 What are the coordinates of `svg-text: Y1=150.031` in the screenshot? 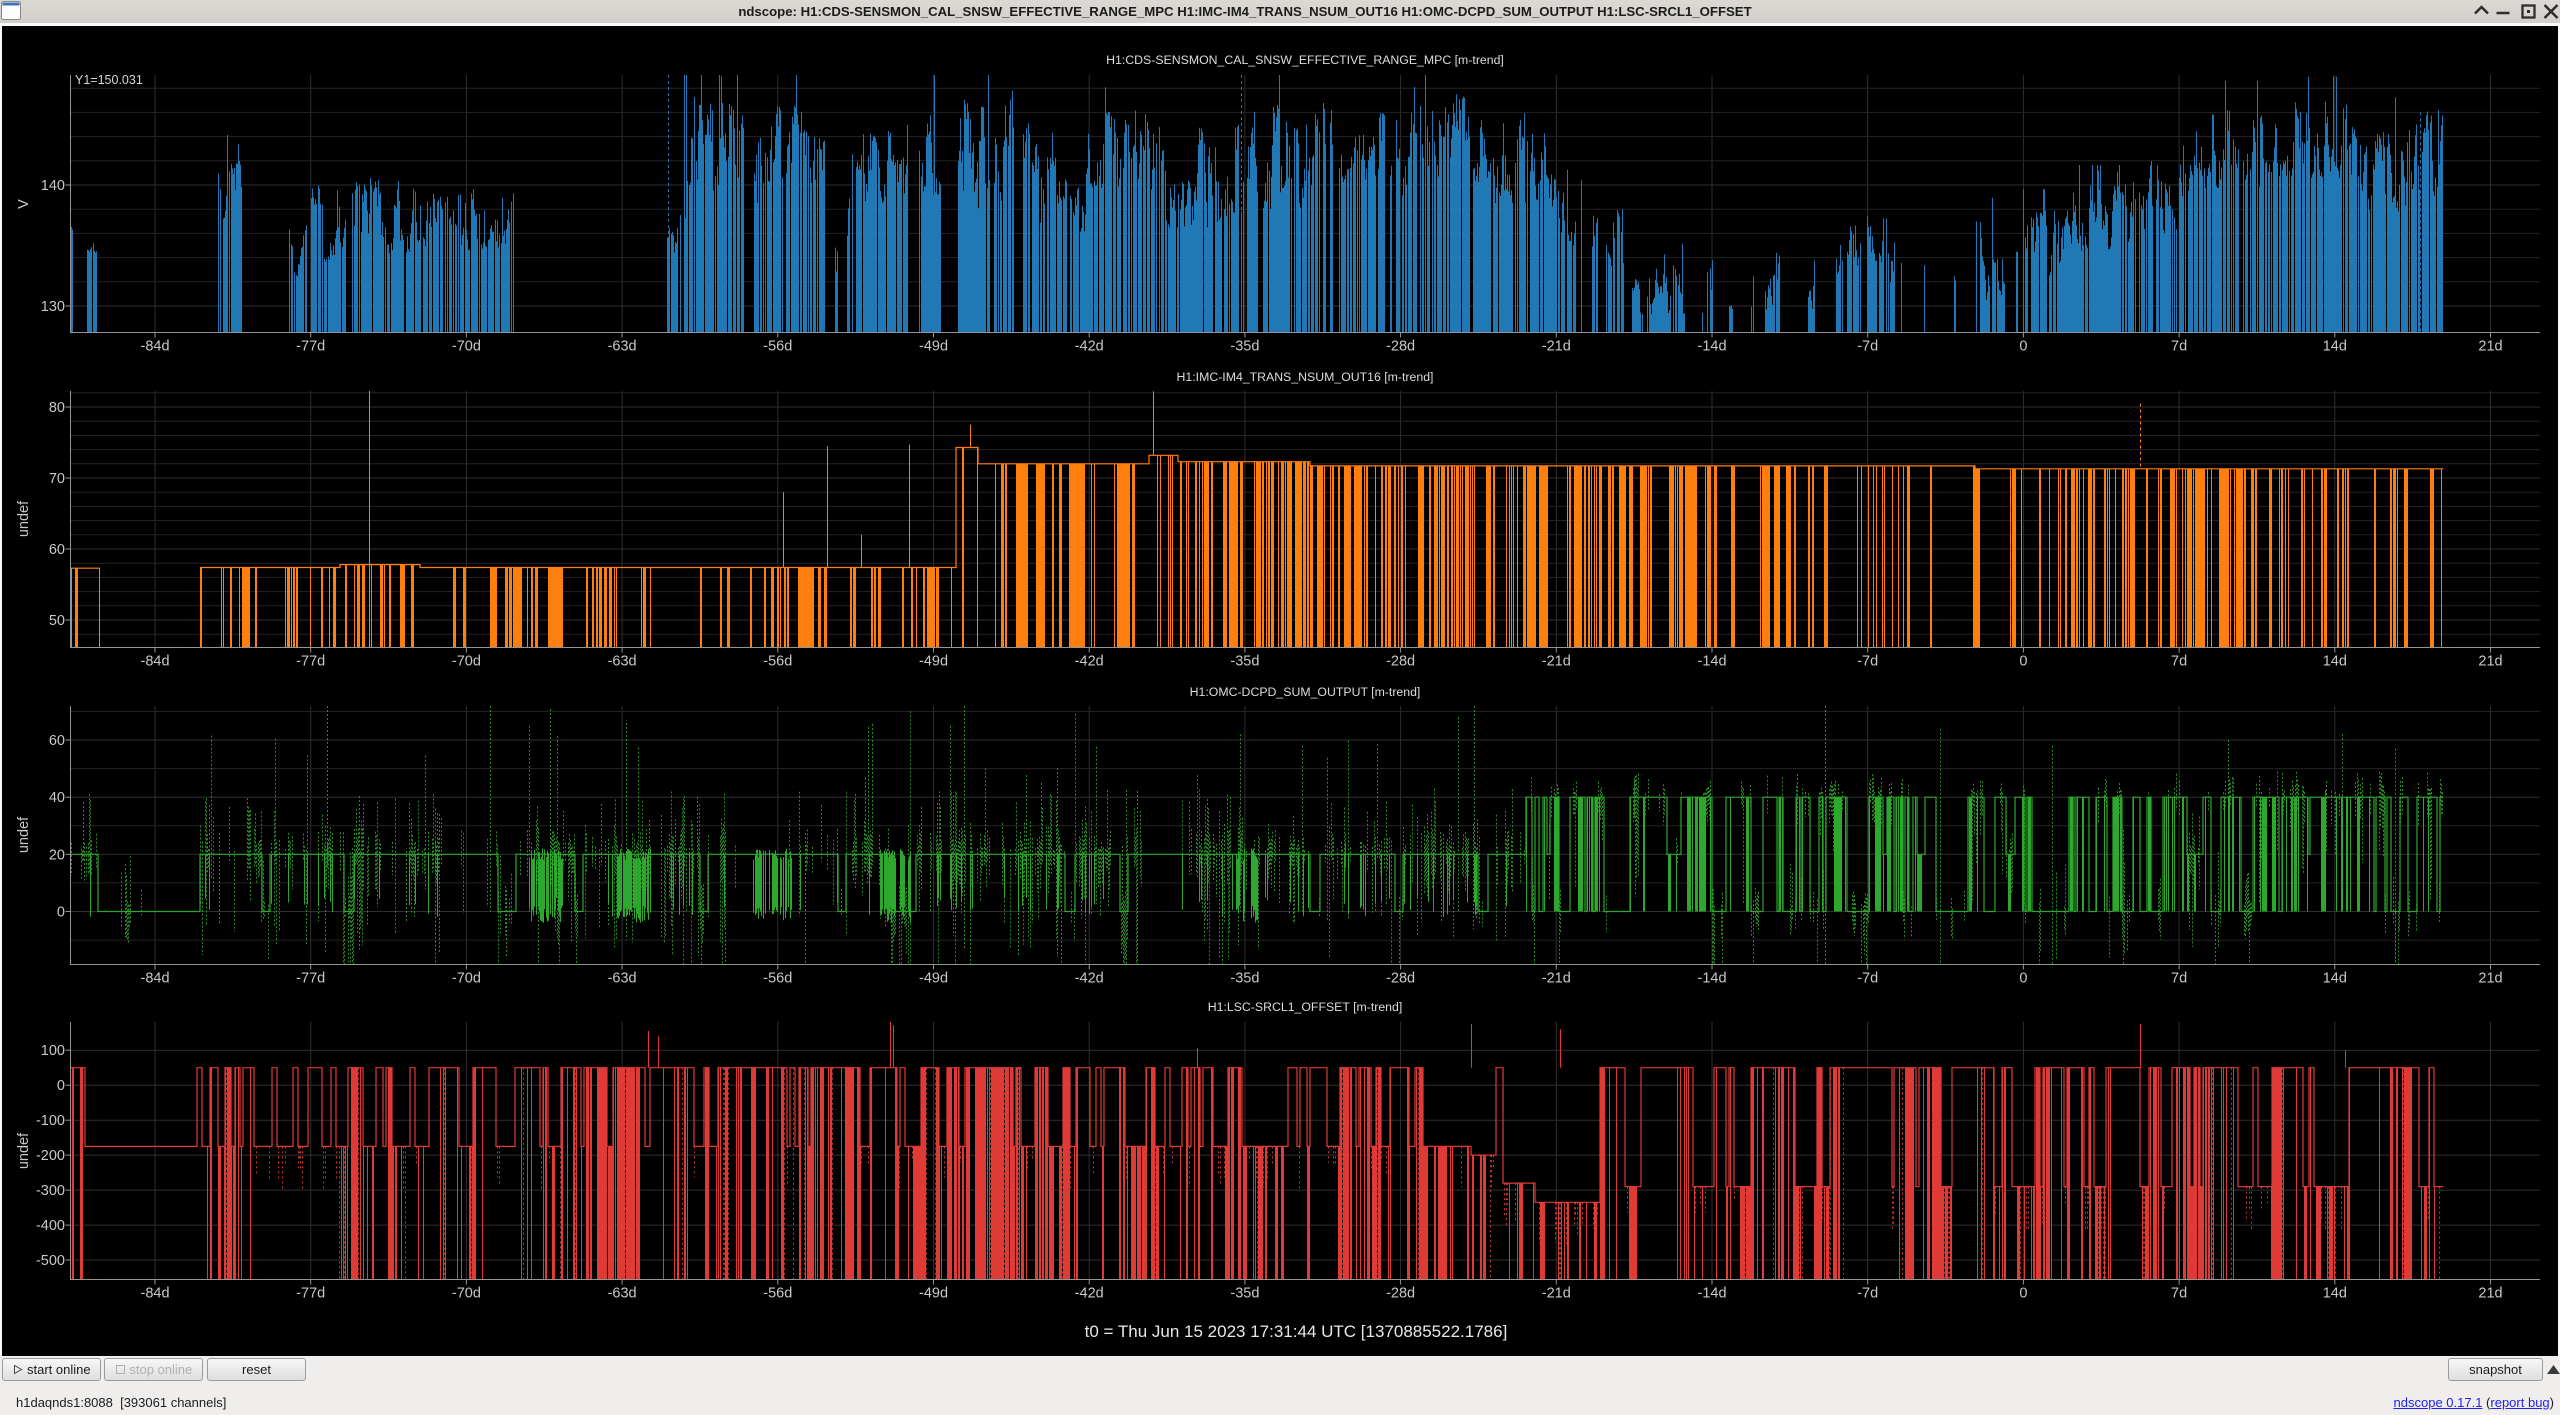 It's located at (109, 80).